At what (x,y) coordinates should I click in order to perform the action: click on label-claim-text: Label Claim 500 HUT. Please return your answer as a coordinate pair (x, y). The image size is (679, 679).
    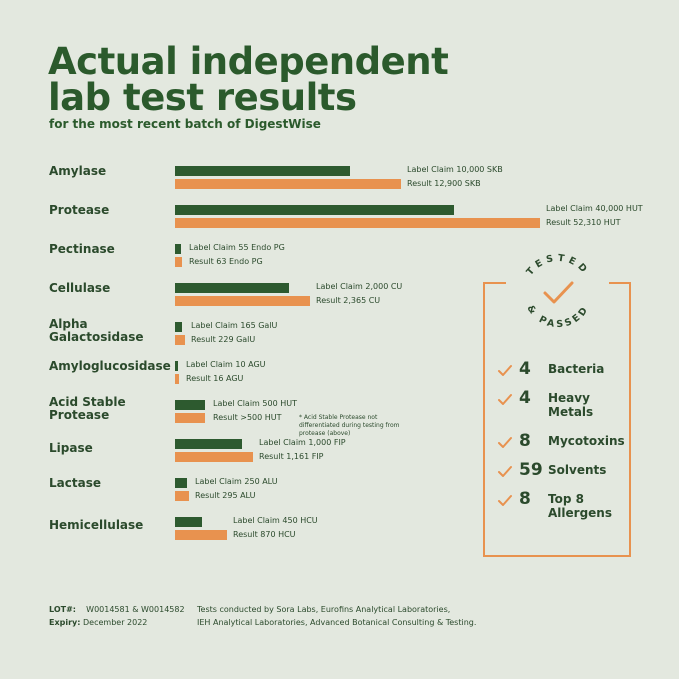
    Looking at the image, I should click on (255, 403).